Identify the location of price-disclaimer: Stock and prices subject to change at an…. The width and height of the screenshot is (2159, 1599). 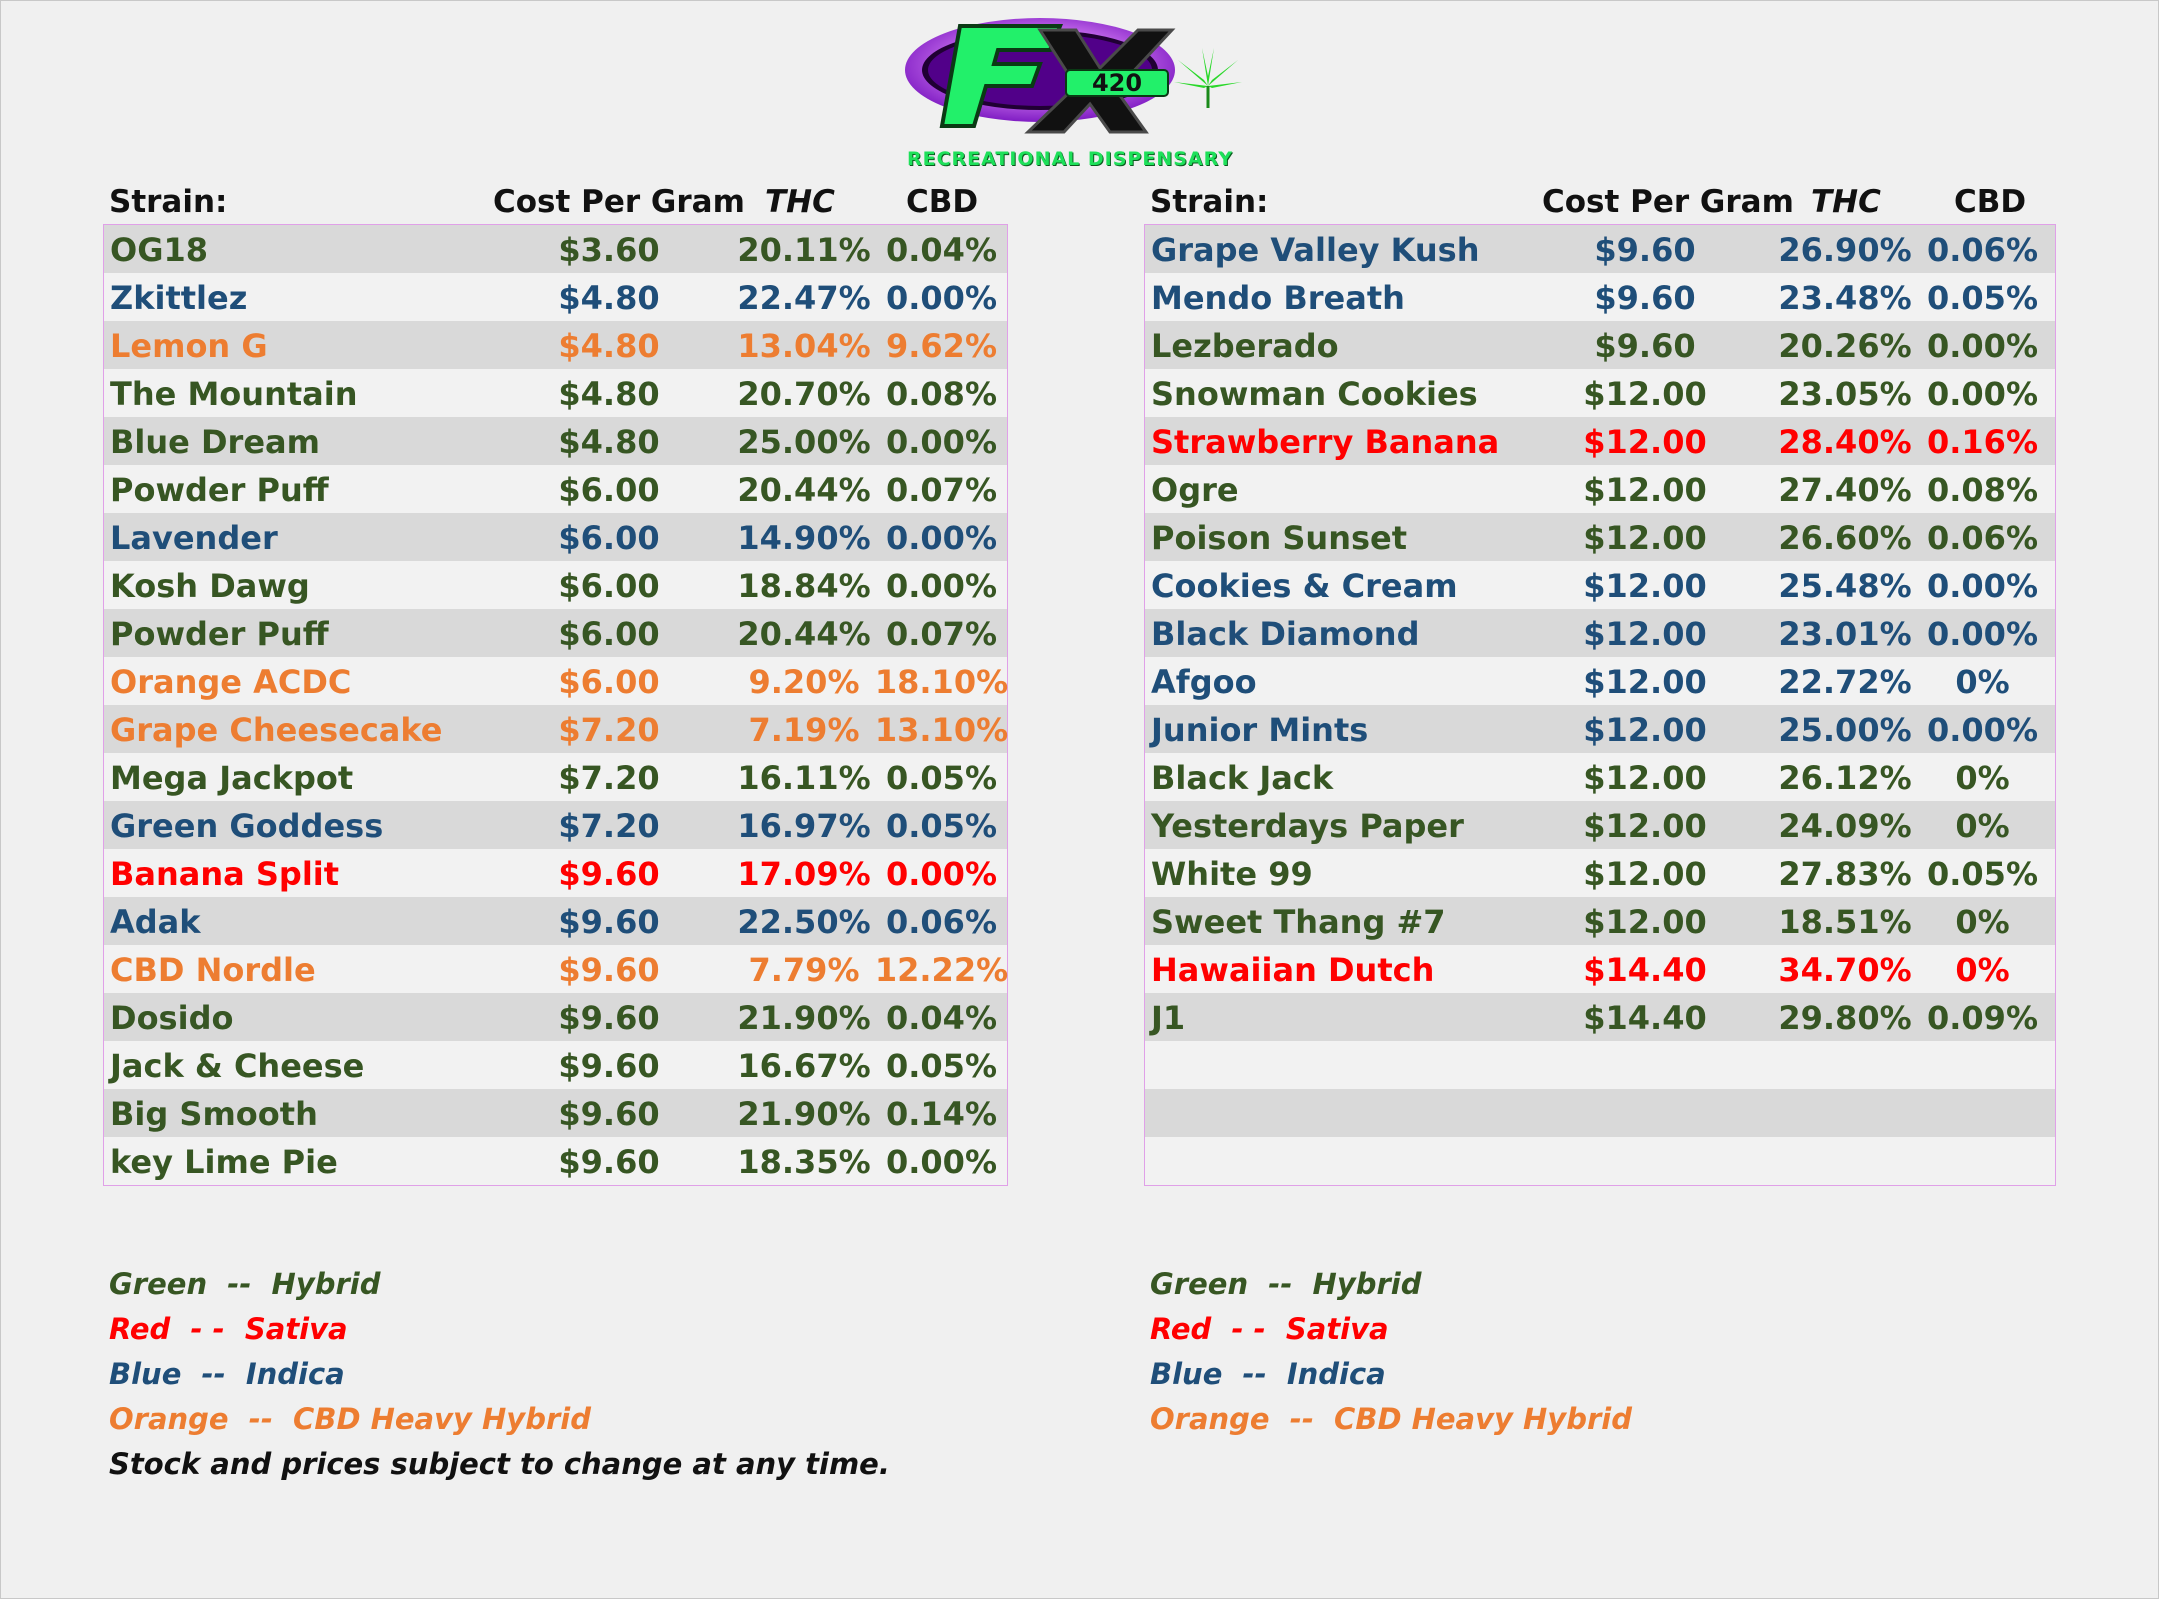
(499, 1464).